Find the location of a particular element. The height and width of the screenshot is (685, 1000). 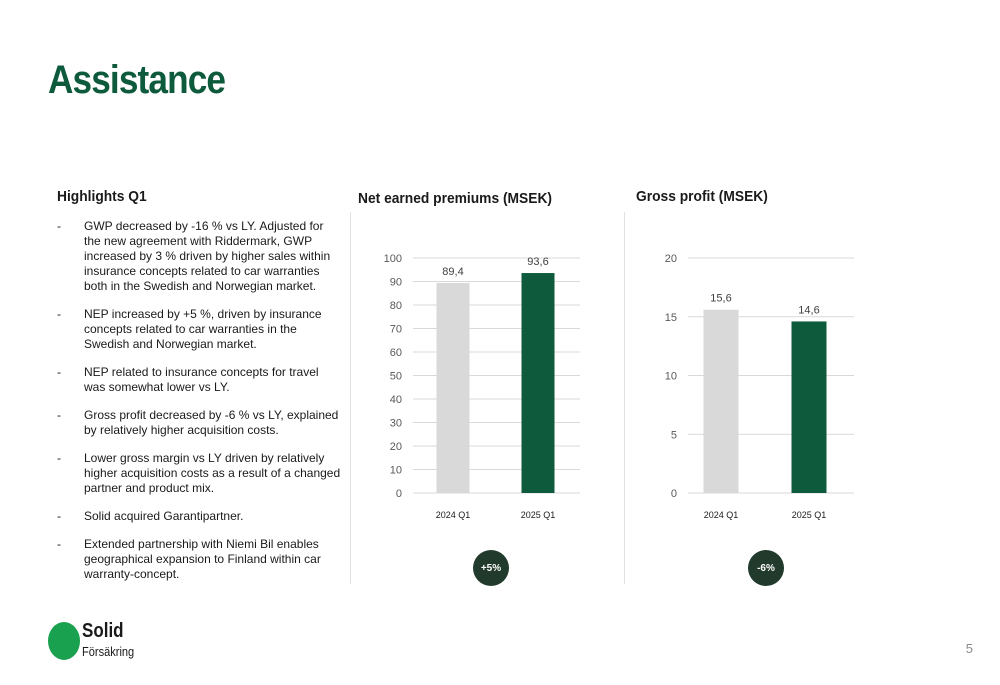

highlight-item: - Solid acquired Garantipartner. is located at coordinates (199, 516).